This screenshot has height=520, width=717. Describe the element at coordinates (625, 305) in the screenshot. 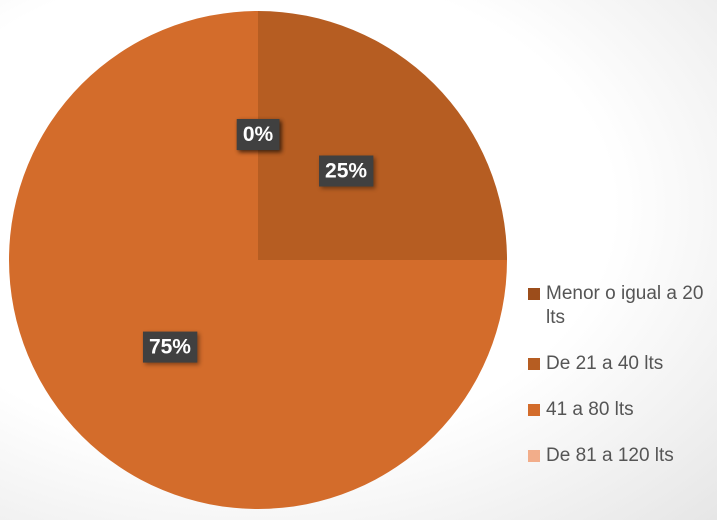

I see `legend-label: Menor o igual a 20 lts` at that location.